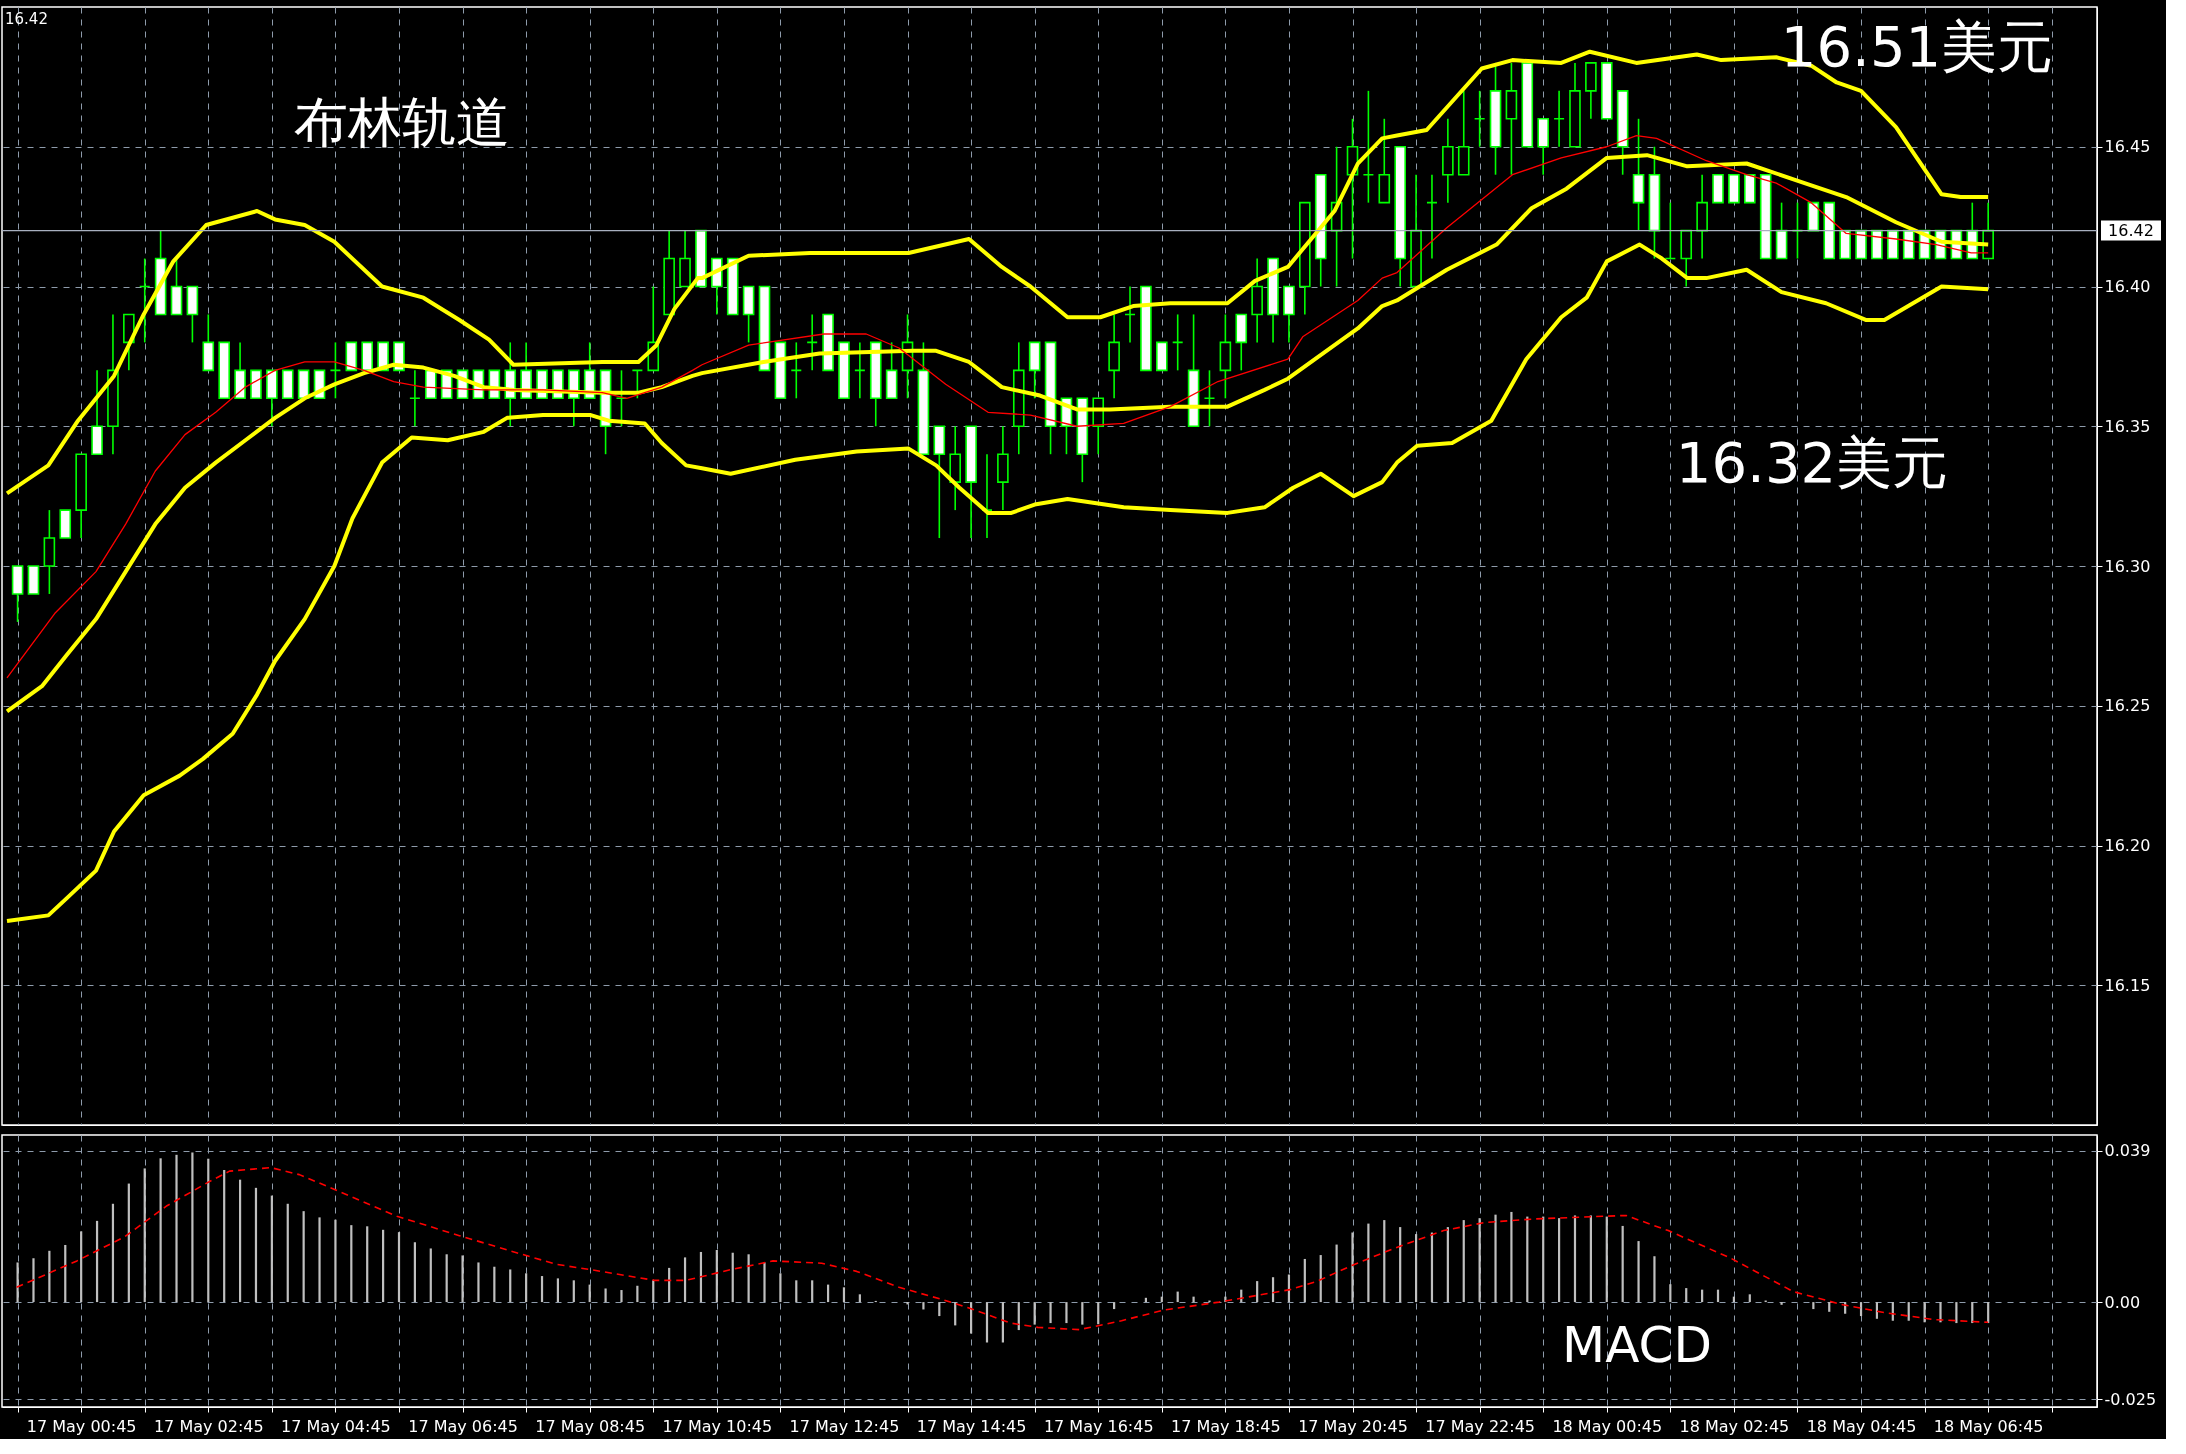  I want to click on x-tick-label: 18 May 00:45, so click(1607, 1426).